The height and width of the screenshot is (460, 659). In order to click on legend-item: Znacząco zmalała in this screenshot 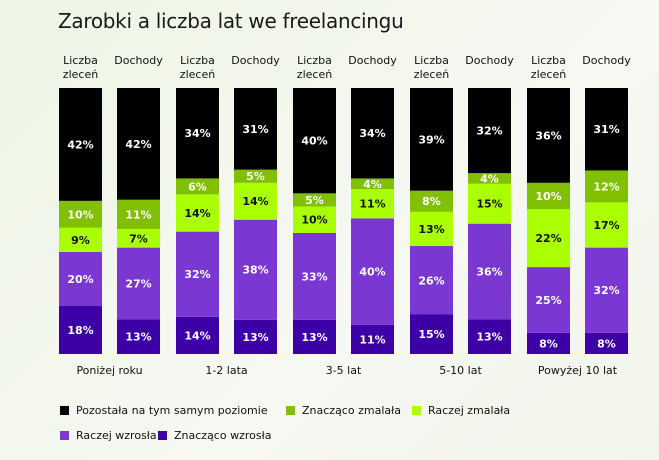, I will do `click(343, 410)`.